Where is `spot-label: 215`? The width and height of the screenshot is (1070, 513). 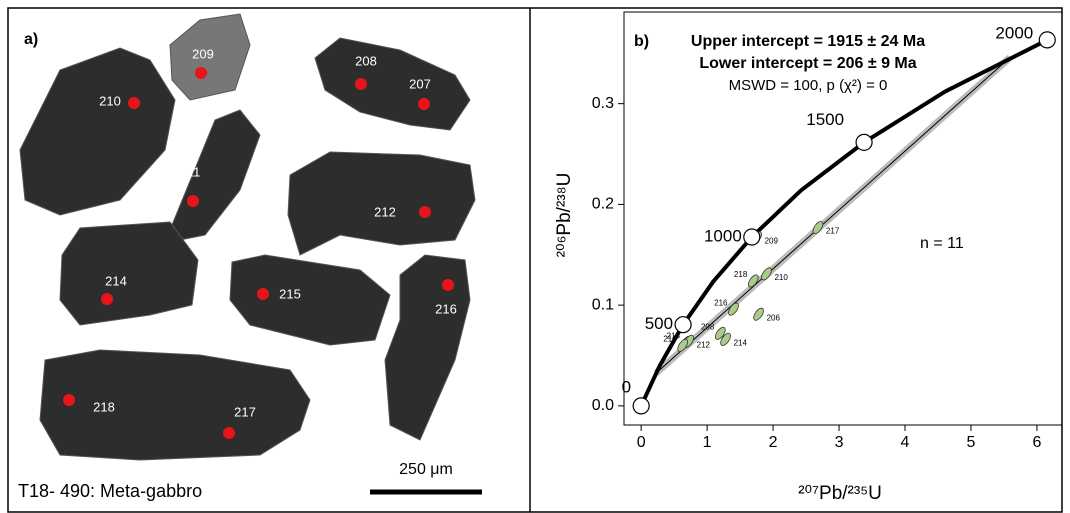 spot-label: 215 is located at coordinates (290, 293).